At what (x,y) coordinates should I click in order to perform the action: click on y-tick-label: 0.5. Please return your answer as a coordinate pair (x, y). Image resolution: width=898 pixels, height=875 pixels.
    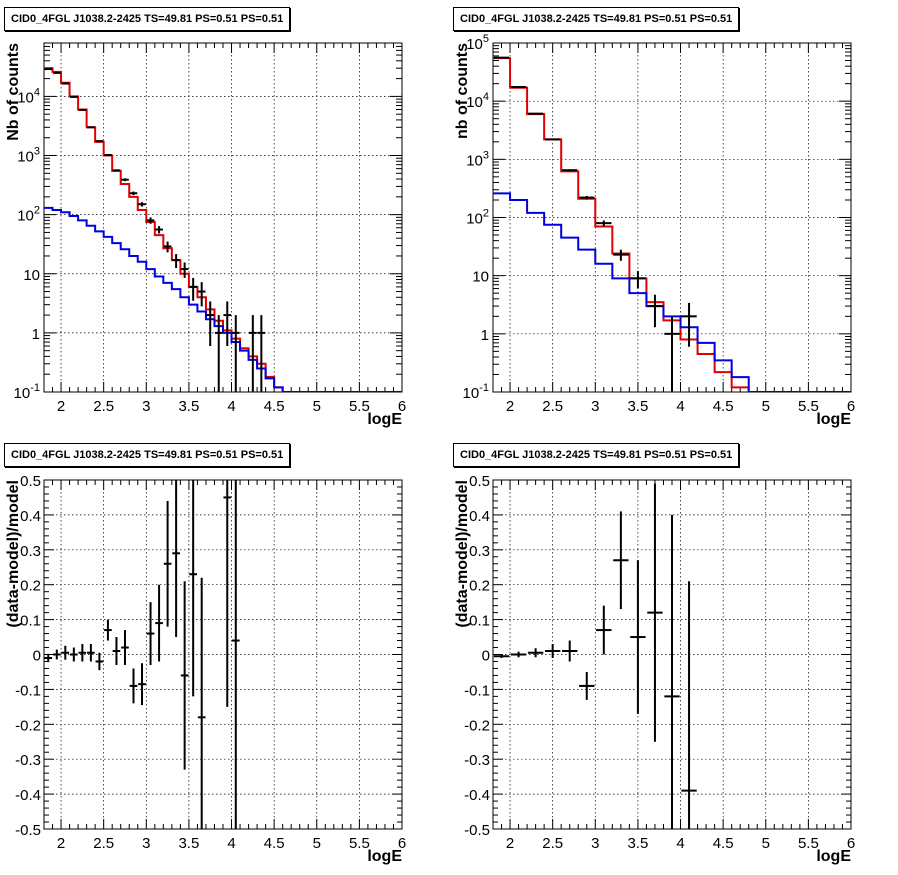
    Looking at the image, I should click on (30, 481).